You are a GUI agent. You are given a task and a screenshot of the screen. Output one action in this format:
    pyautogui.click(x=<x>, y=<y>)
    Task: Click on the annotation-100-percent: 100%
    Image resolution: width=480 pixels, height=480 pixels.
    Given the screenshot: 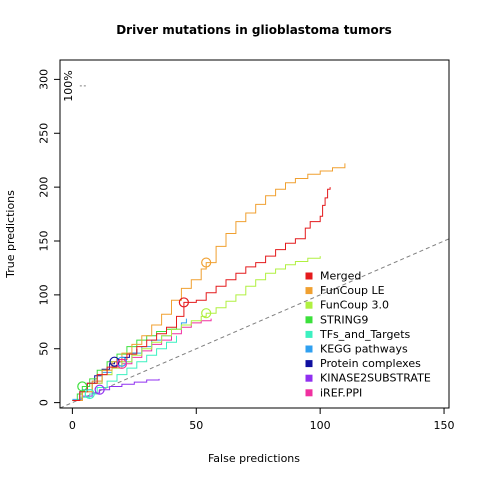 What is the action you would take?
    pyautogui.click(x=68, y=85)
    